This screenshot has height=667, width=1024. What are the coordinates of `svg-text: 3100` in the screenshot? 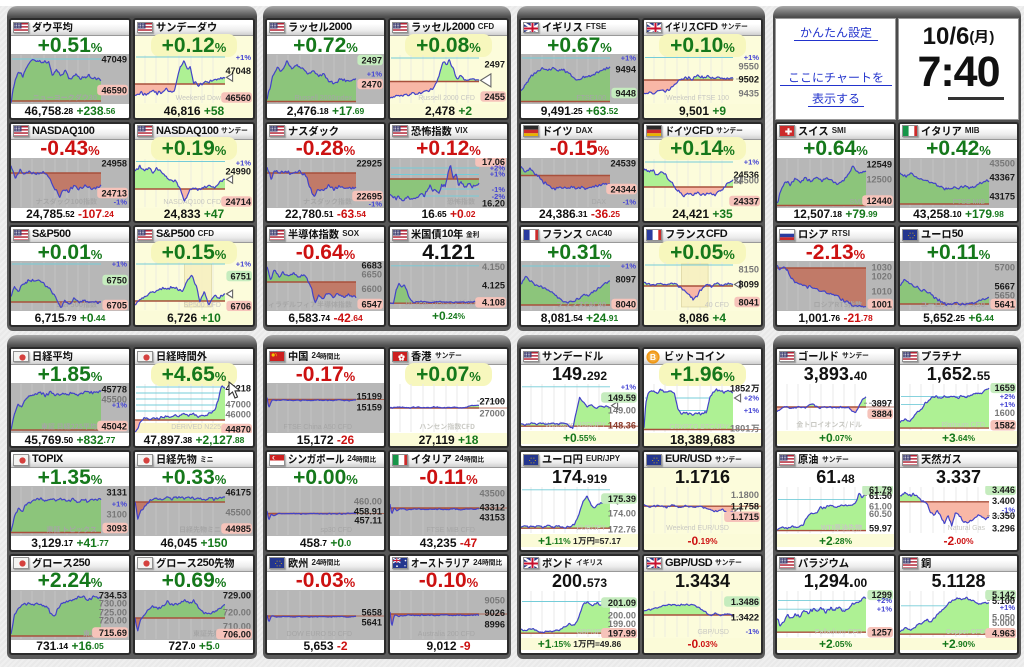 It's located at (117, 515).